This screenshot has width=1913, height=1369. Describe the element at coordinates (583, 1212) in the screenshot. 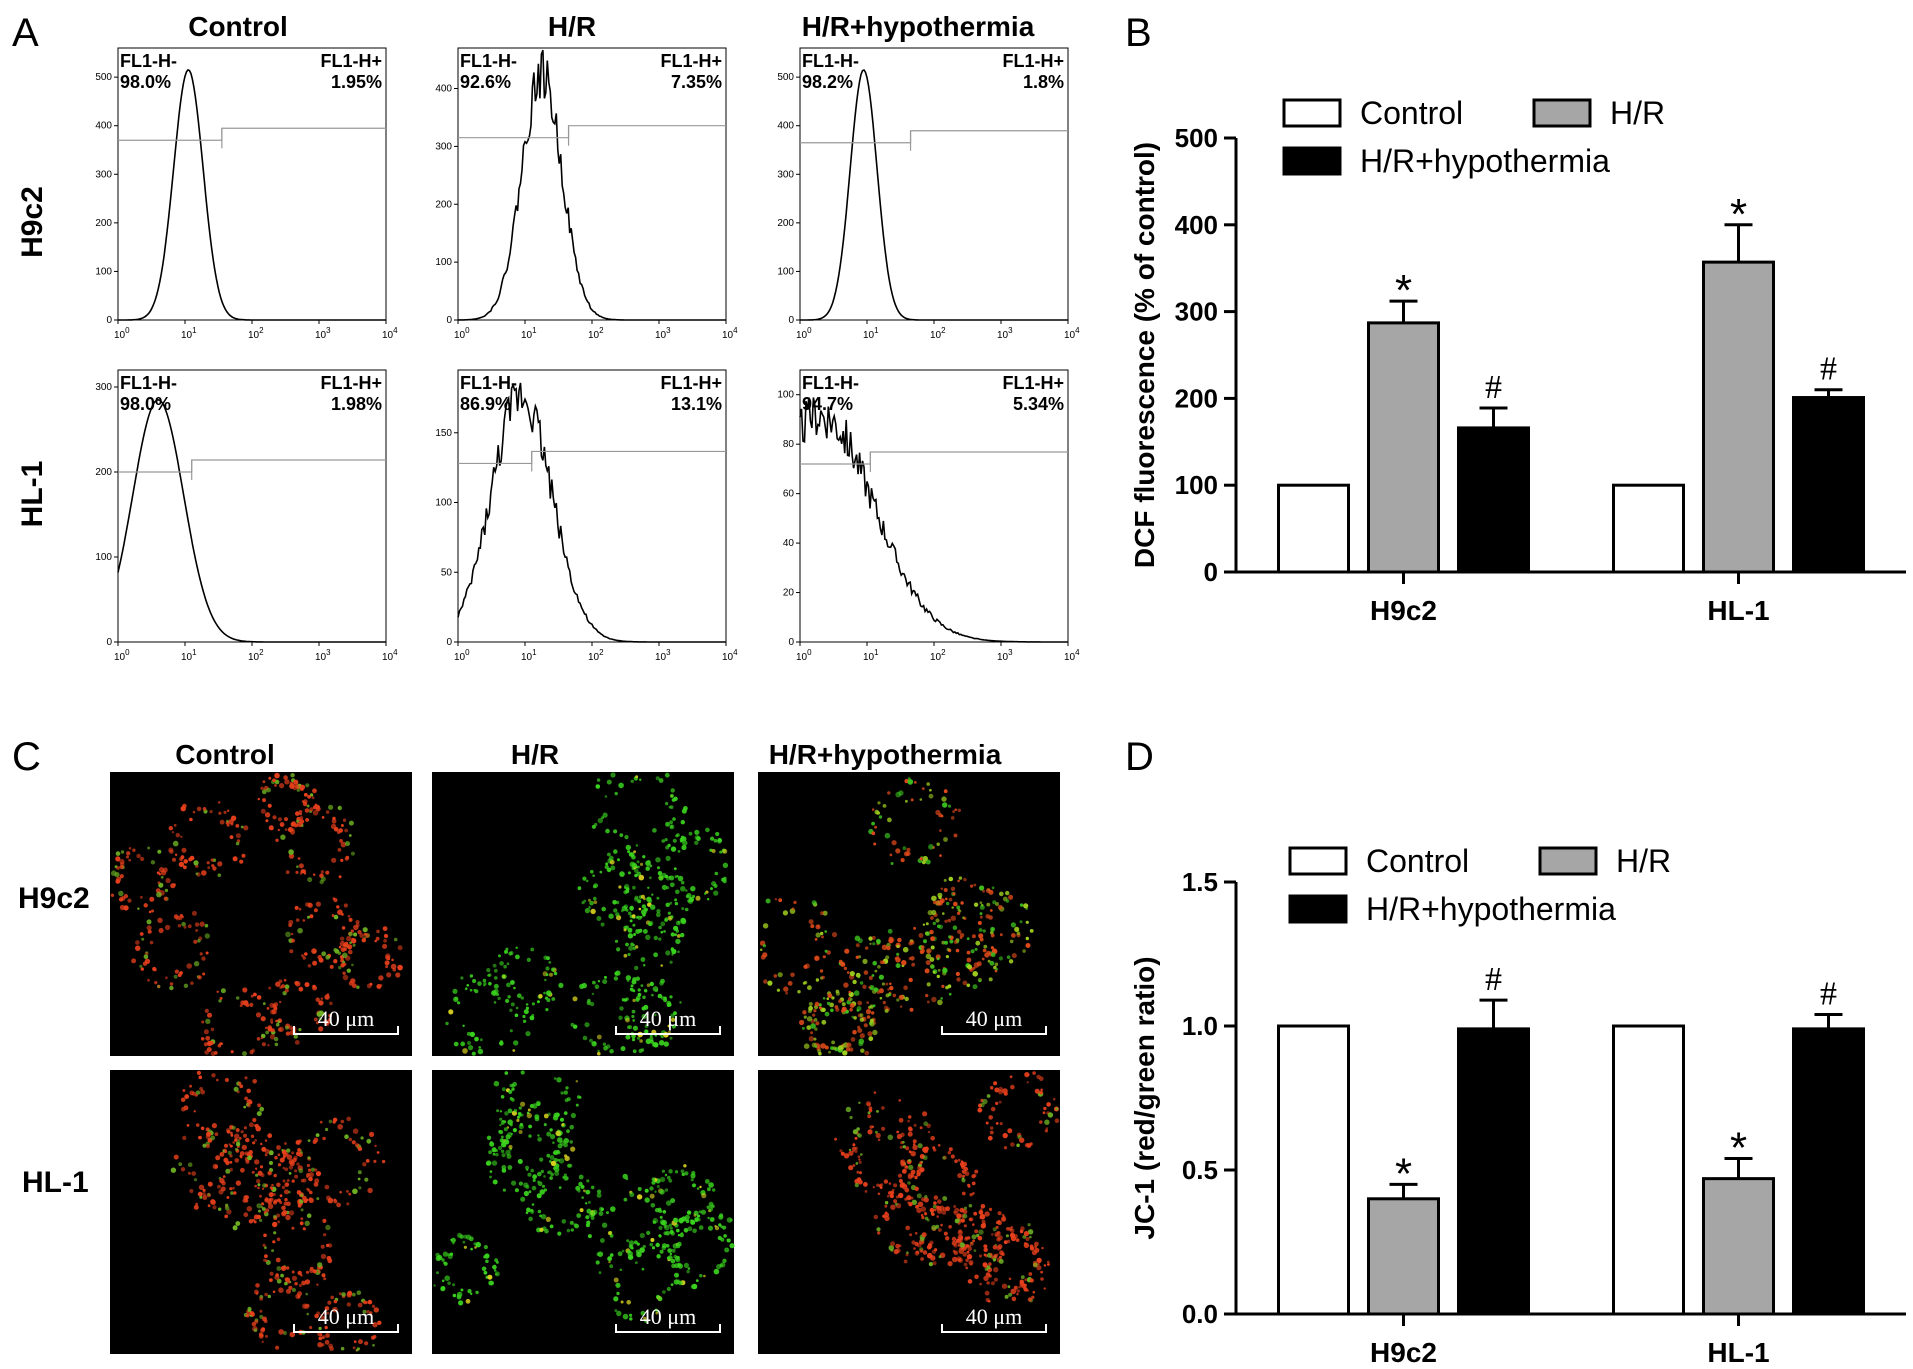

I see `micrograph-1-1: 40 μm` at that location.